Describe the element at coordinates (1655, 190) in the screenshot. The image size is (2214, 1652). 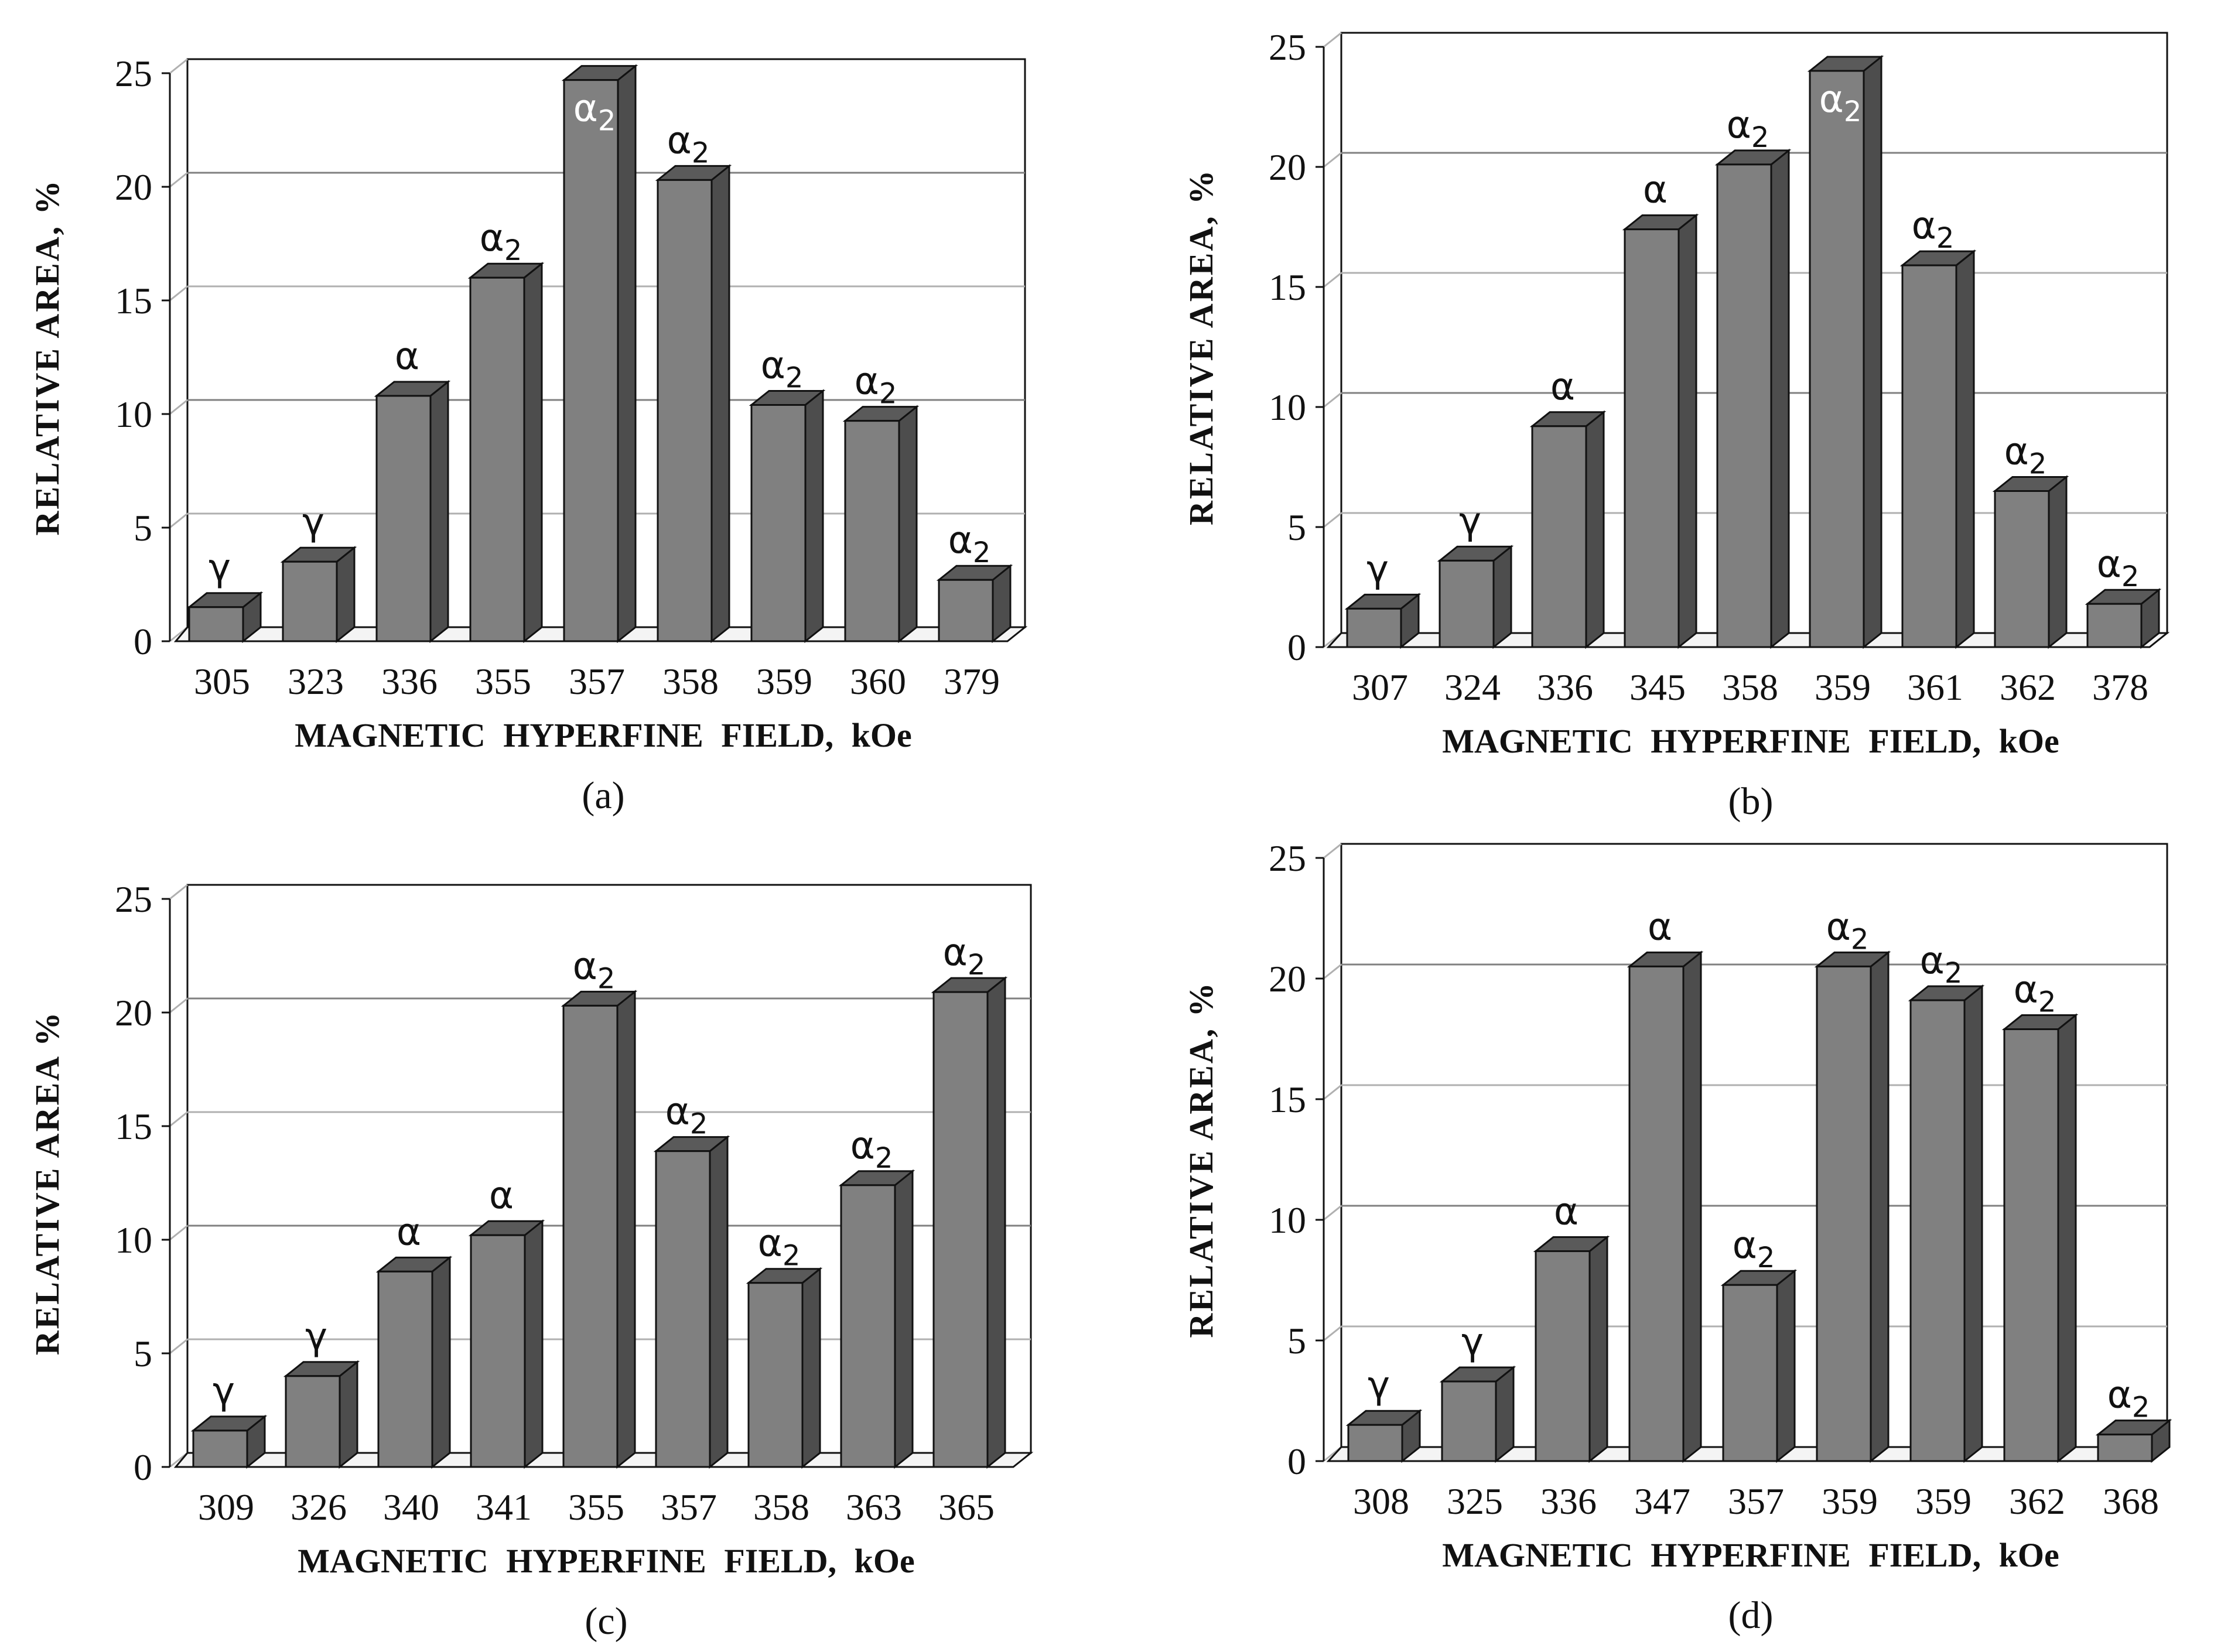
I see `chart-b-phase-label: α` at that location.